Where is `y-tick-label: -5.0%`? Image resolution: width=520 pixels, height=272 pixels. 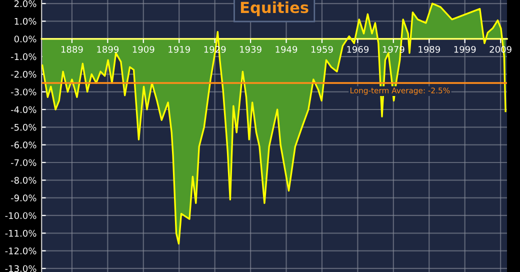
y-tick-label: -5.0% is located at coordinates (23, 127).